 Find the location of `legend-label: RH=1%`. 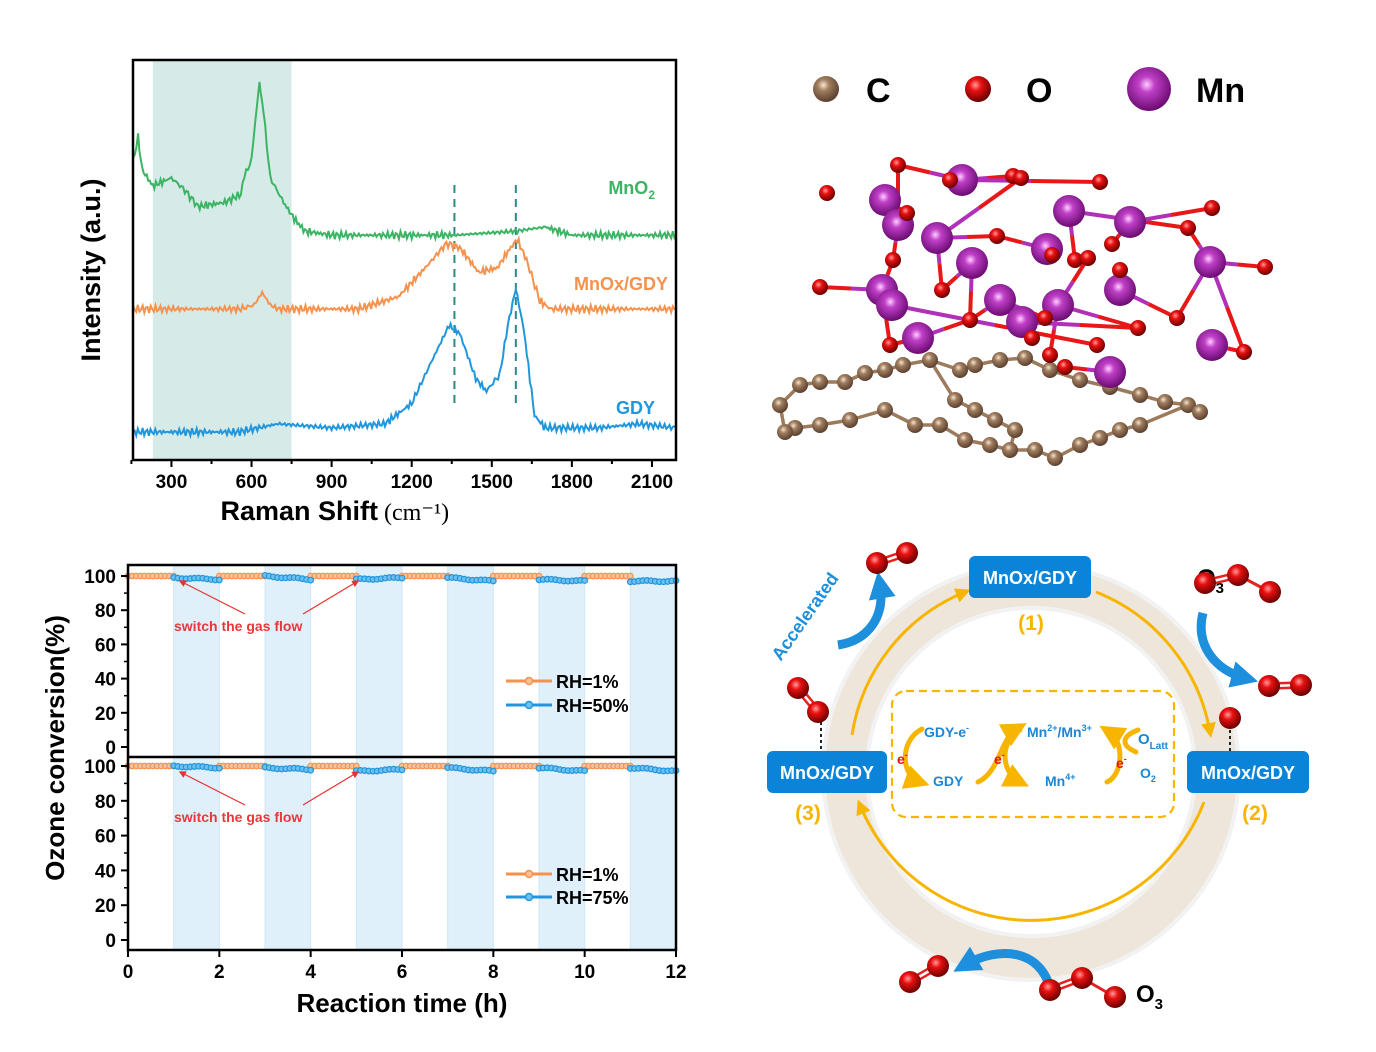

legend-label: RH=1% is located at coordinates (587, 682).